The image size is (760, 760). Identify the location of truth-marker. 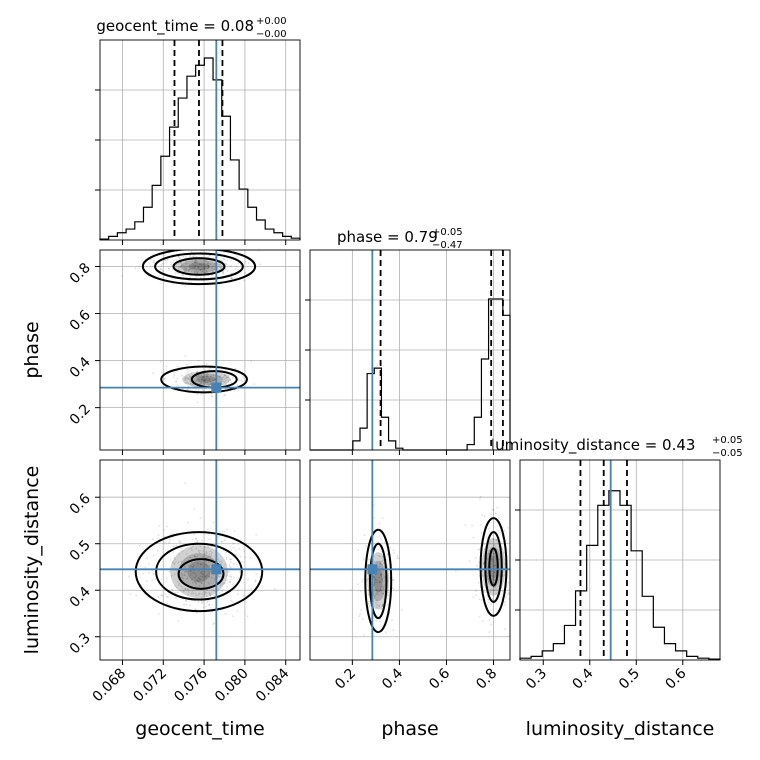
(216, 387).